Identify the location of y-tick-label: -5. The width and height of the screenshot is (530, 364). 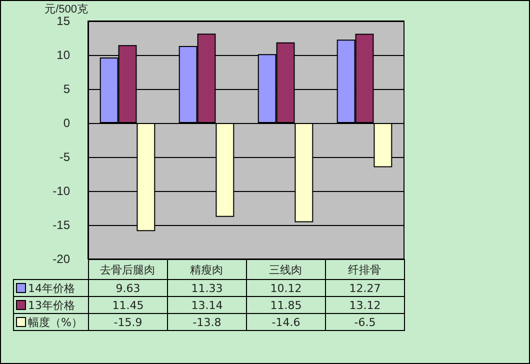
(64, 157).